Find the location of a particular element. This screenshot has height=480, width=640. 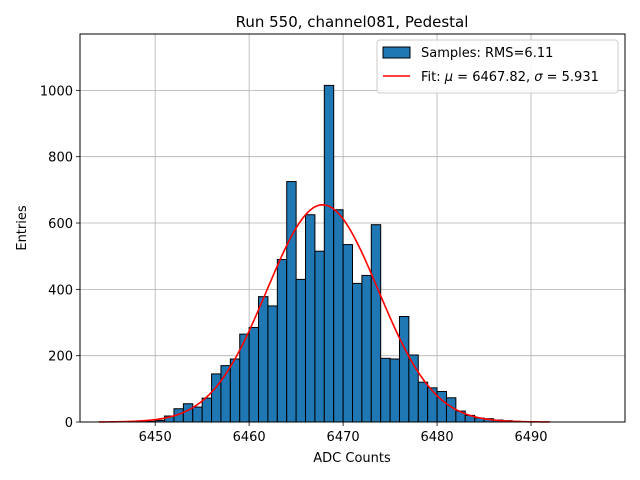

y-tick-label: 1000 is located at coordinates (56, 91).